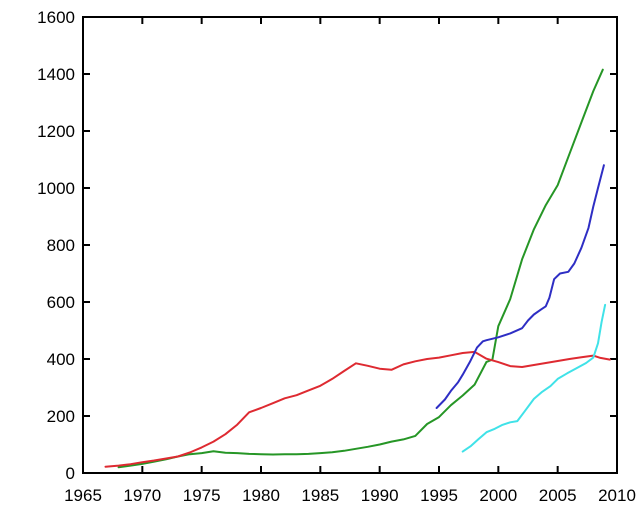 The image size is (640, 512). What do you see at coordinates (520, 286) in the screenshot?
I see `blue-line` at bounding box center [520, 286].